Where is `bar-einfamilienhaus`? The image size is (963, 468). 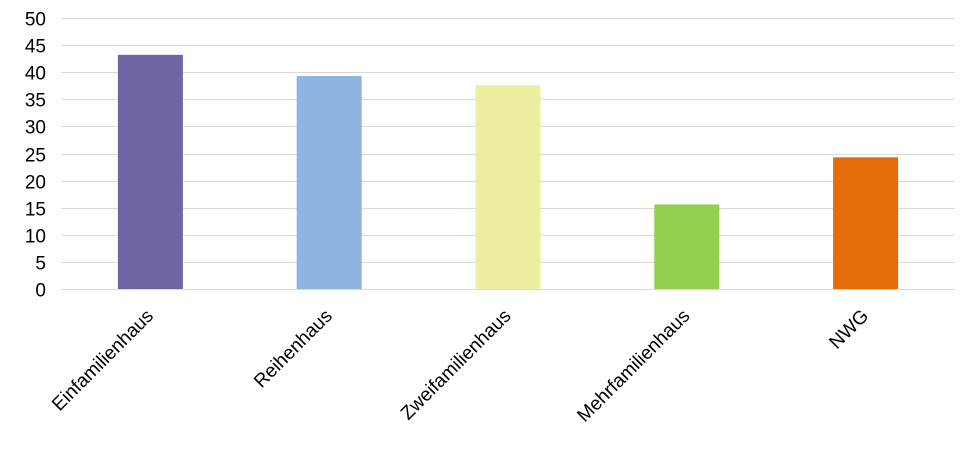 bar-einfamilienhaus is located at coordinates (150, 171).